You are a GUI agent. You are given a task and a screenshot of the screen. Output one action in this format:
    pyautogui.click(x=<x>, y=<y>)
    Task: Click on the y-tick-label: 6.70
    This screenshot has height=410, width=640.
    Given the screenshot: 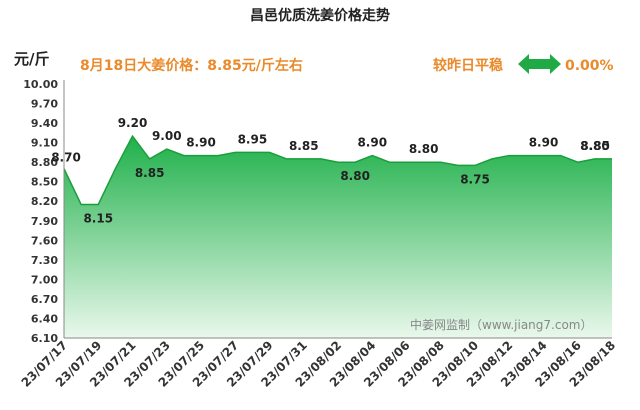 What is the action you would take?
    pyautogui.click(x=44, y=299)
    